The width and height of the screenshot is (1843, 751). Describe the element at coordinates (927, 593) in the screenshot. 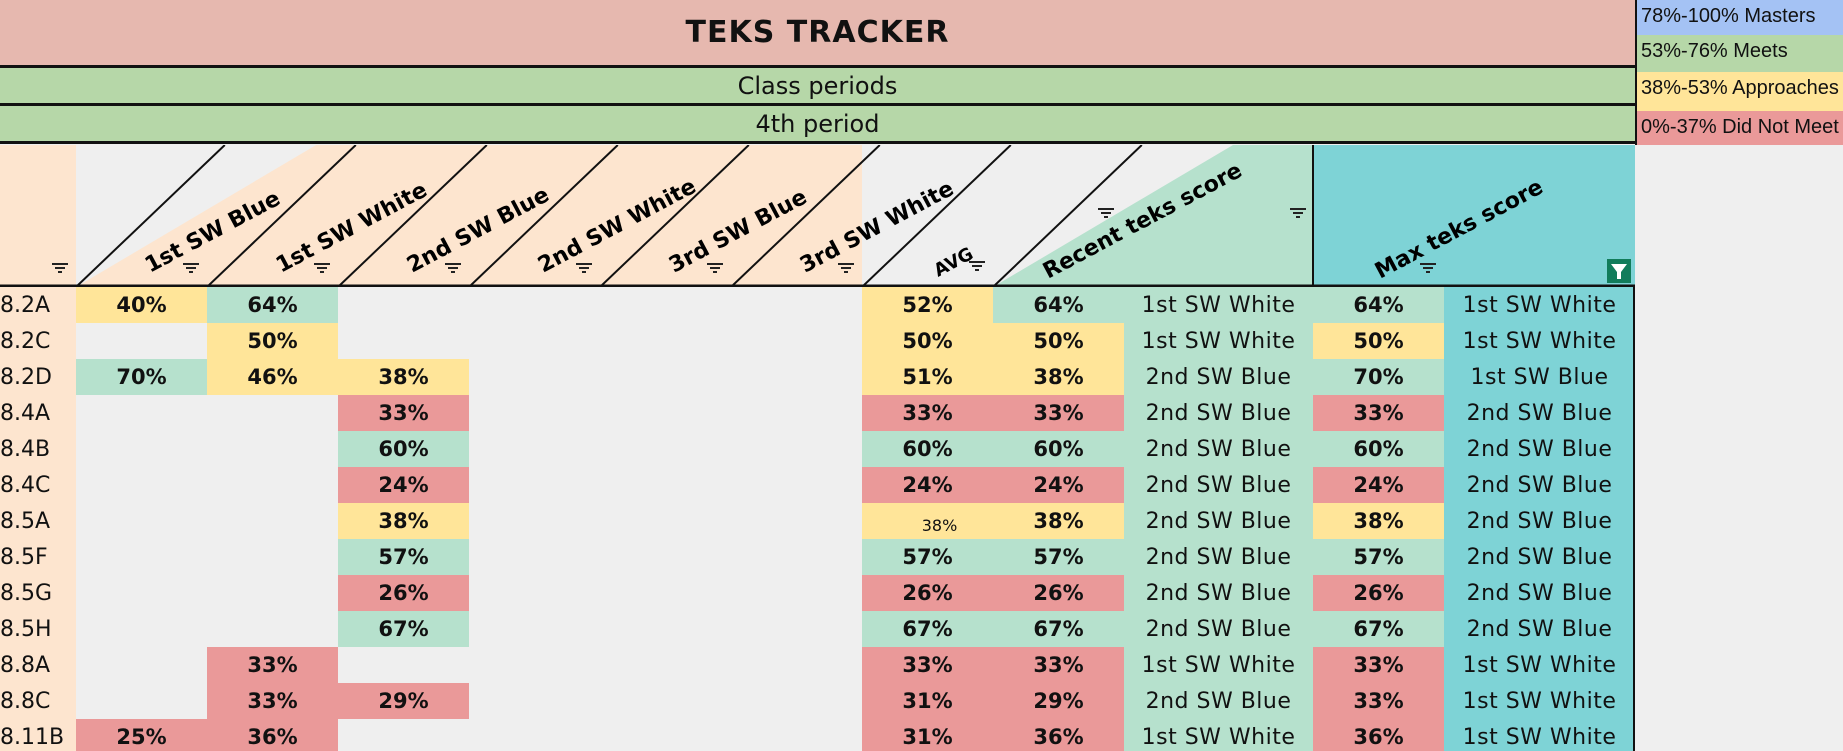

I see `avg-cell: 26%` at that location.